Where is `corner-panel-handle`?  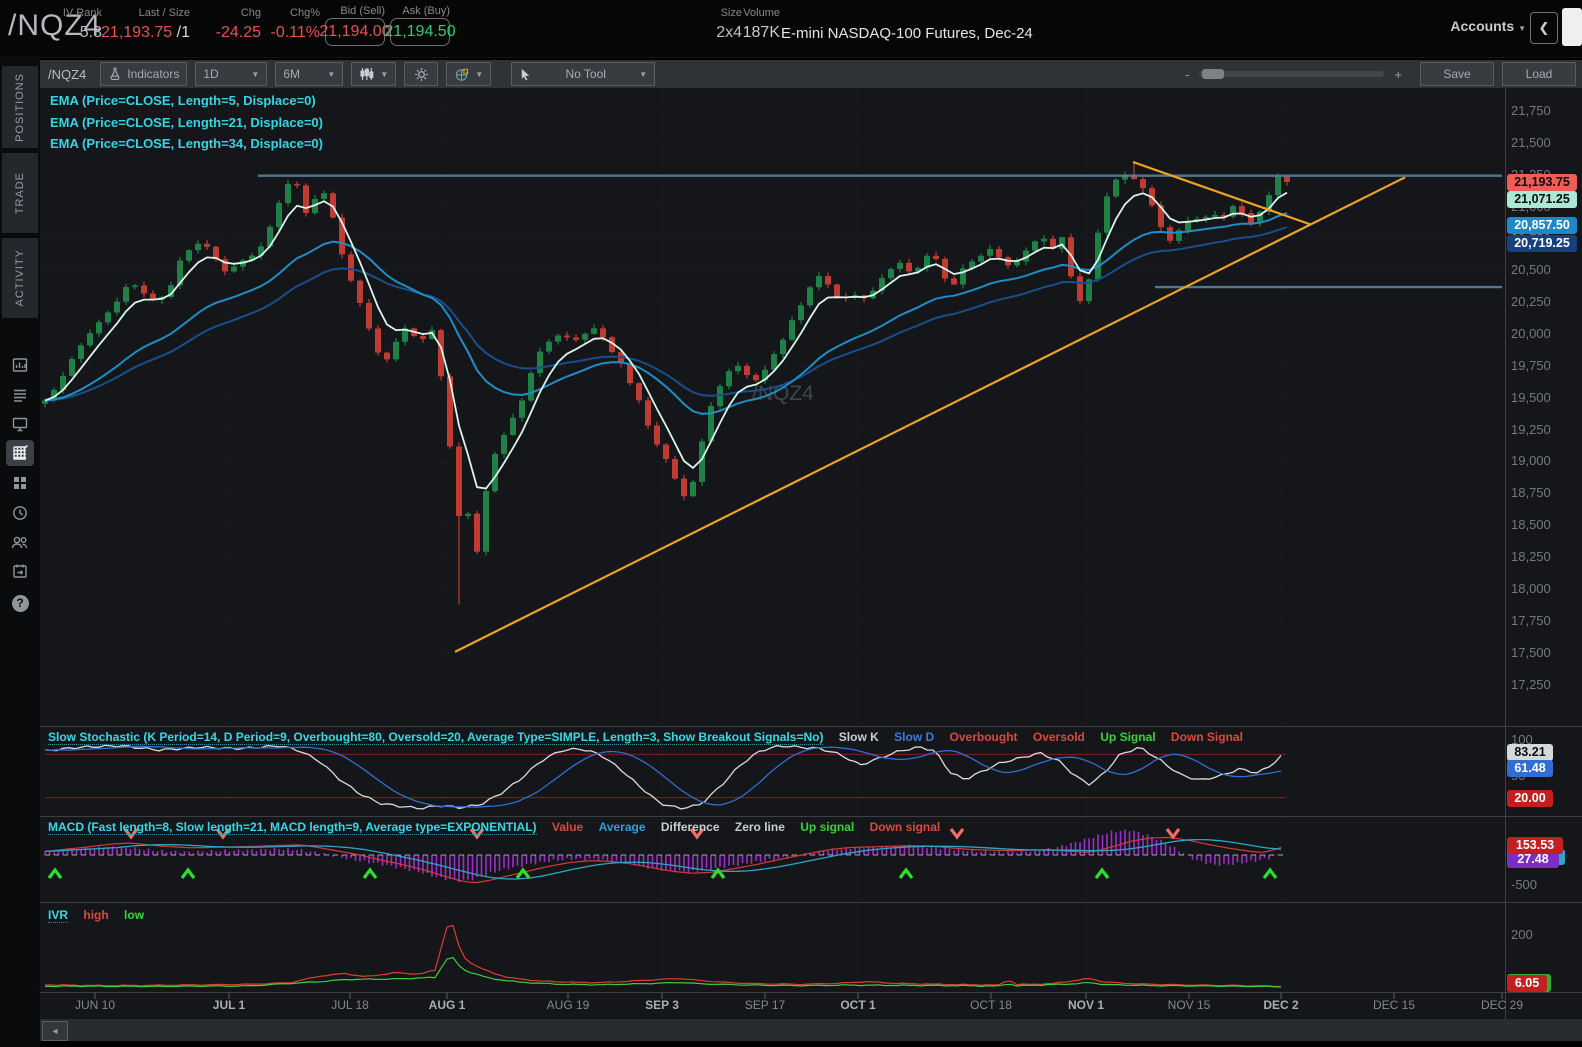 corner-panel-handle is located at coordinates (1572, 27).